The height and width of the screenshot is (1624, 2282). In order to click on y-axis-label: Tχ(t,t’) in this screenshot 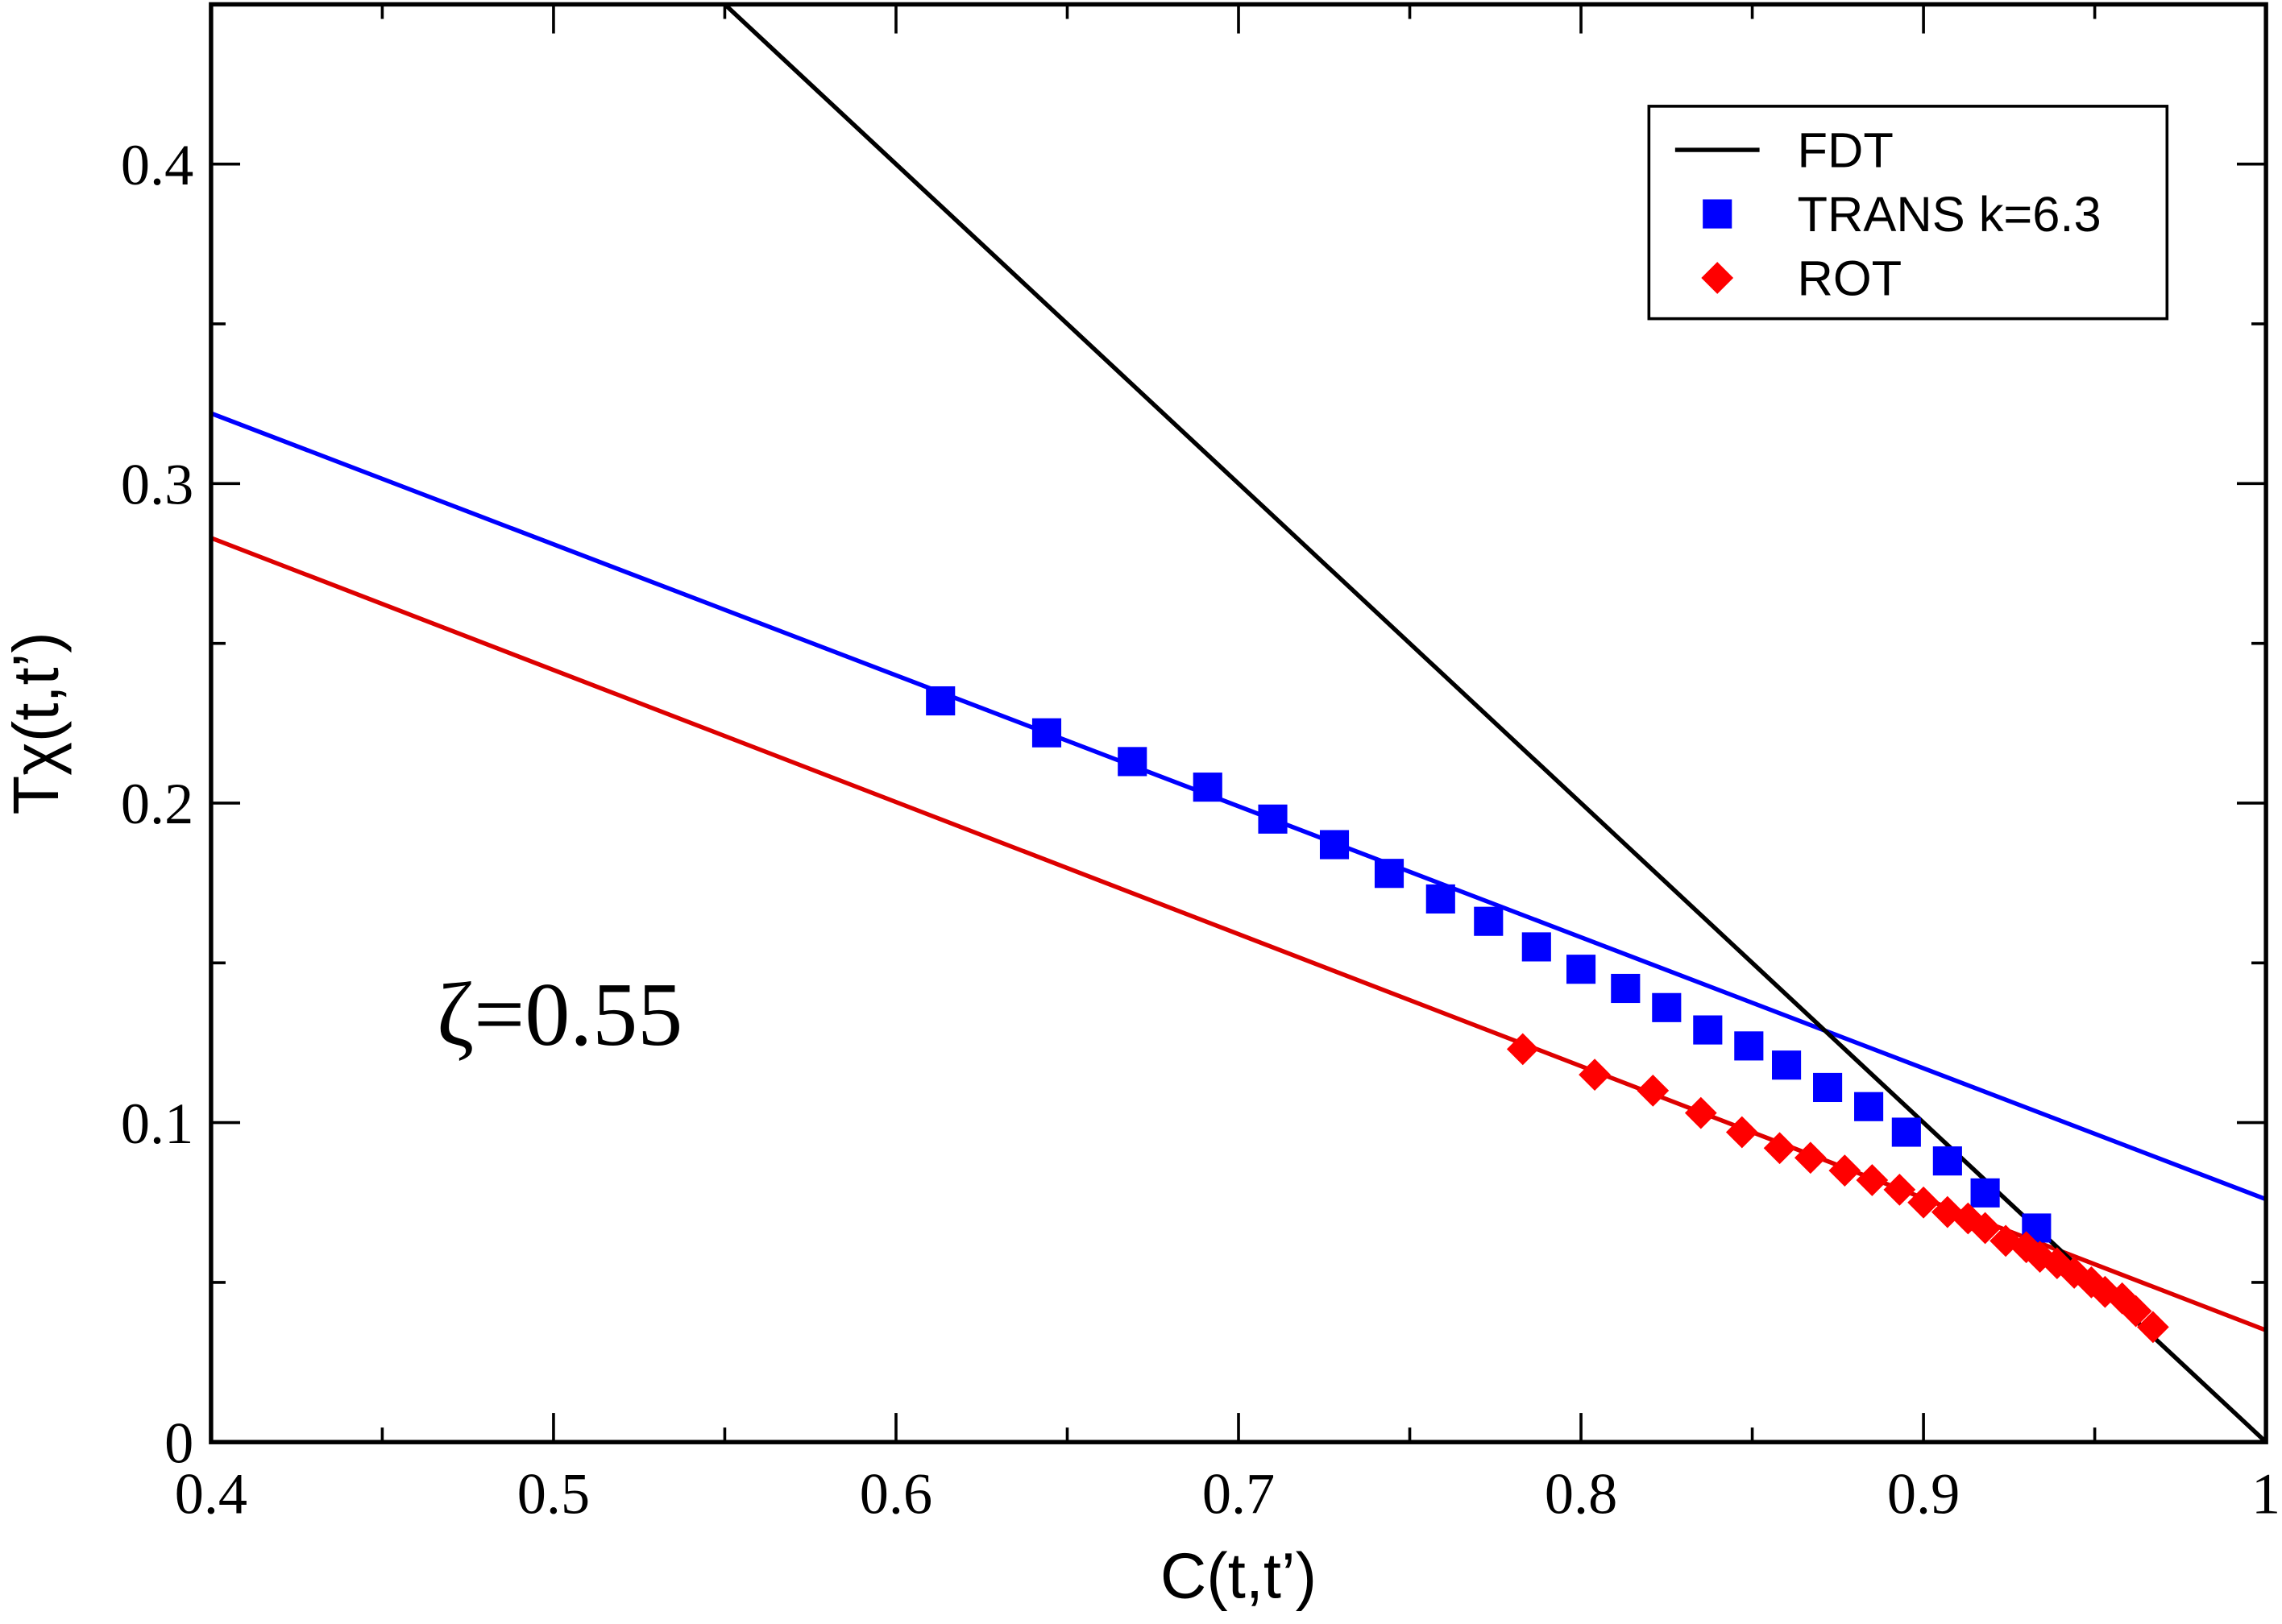, I will do `click(36, 723)`.